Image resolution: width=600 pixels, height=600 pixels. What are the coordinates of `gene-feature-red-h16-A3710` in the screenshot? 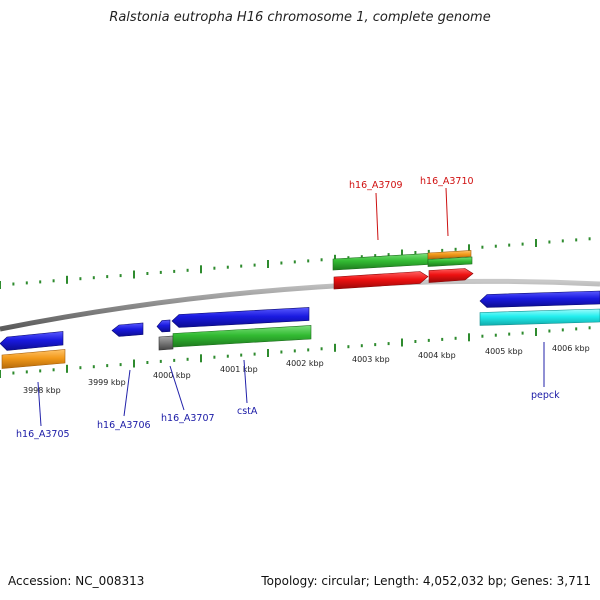 It's located at (451, 275).